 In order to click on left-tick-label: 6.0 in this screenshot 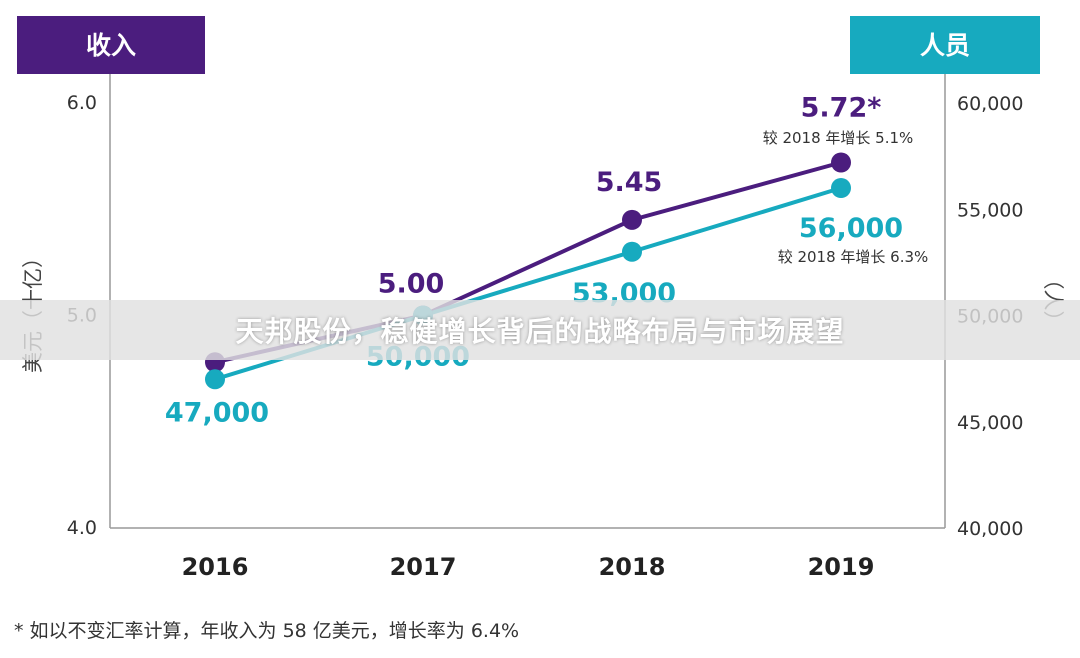, I will do `click(82, 103)`.